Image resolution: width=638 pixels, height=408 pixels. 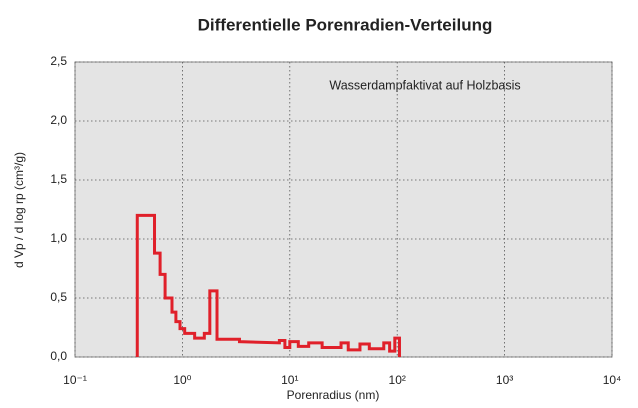 I want to click on x-tick-label: 10³, so click(x=504, y=380).